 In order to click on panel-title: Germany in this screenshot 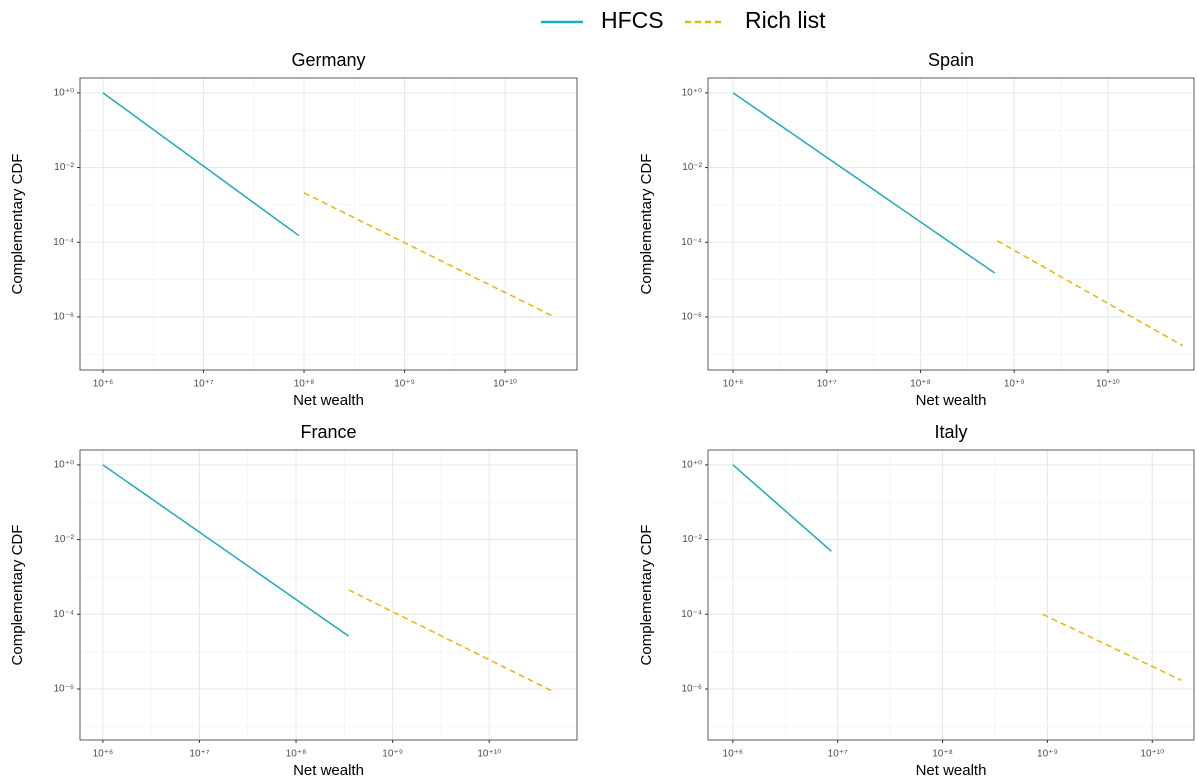, I will do `click(328, 60)`.